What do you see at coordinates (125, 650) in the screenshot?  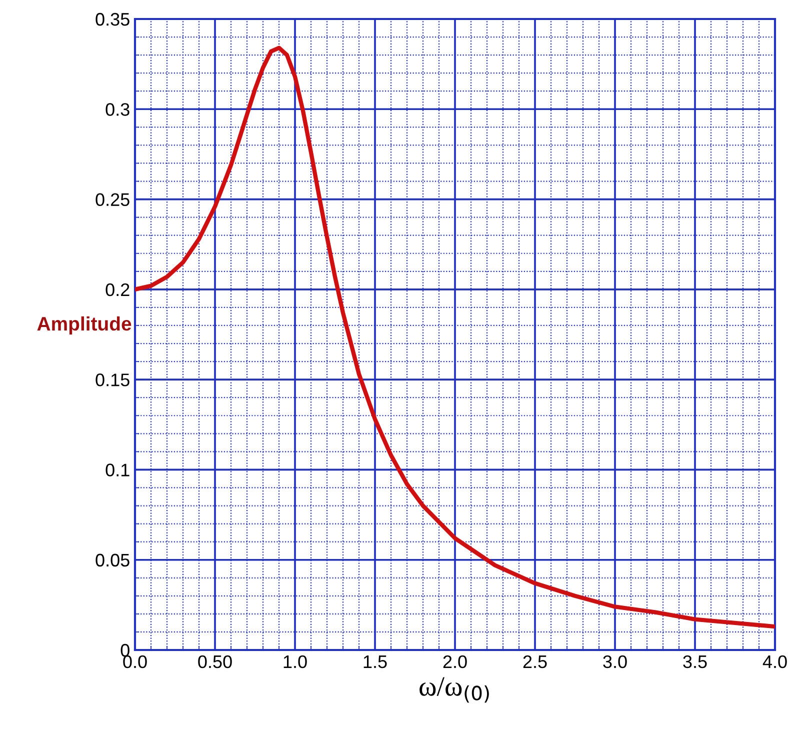 I see `y-tick-label: 0` at bounding box center [125, 650].